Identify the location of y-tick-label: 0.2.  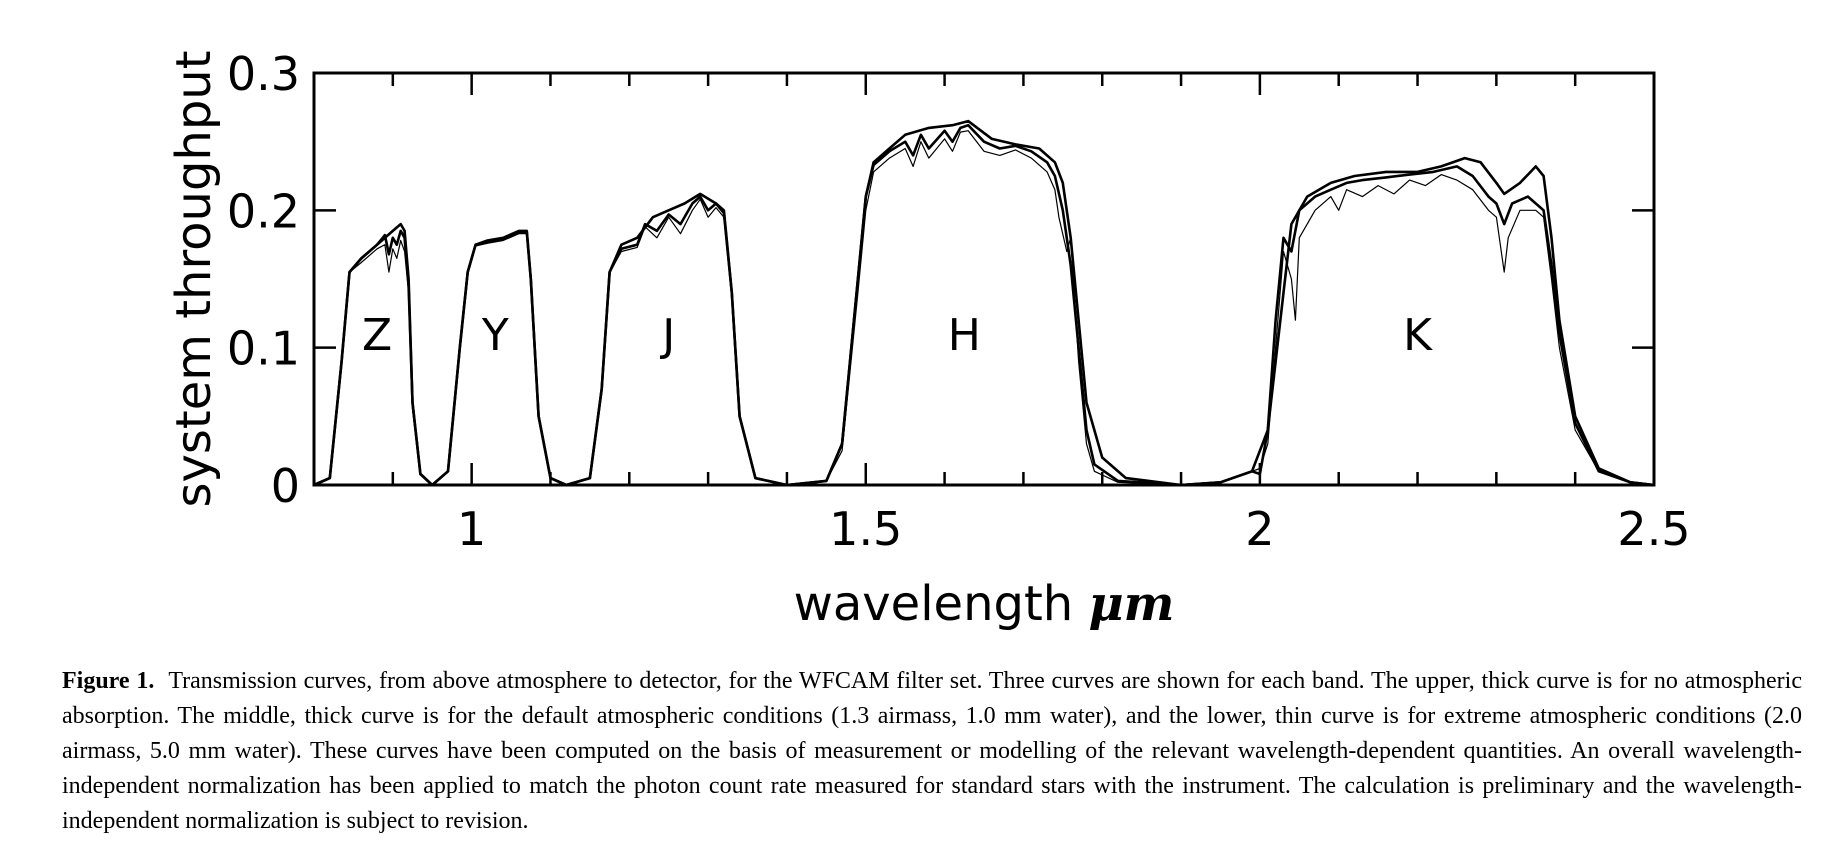
(263, 211).